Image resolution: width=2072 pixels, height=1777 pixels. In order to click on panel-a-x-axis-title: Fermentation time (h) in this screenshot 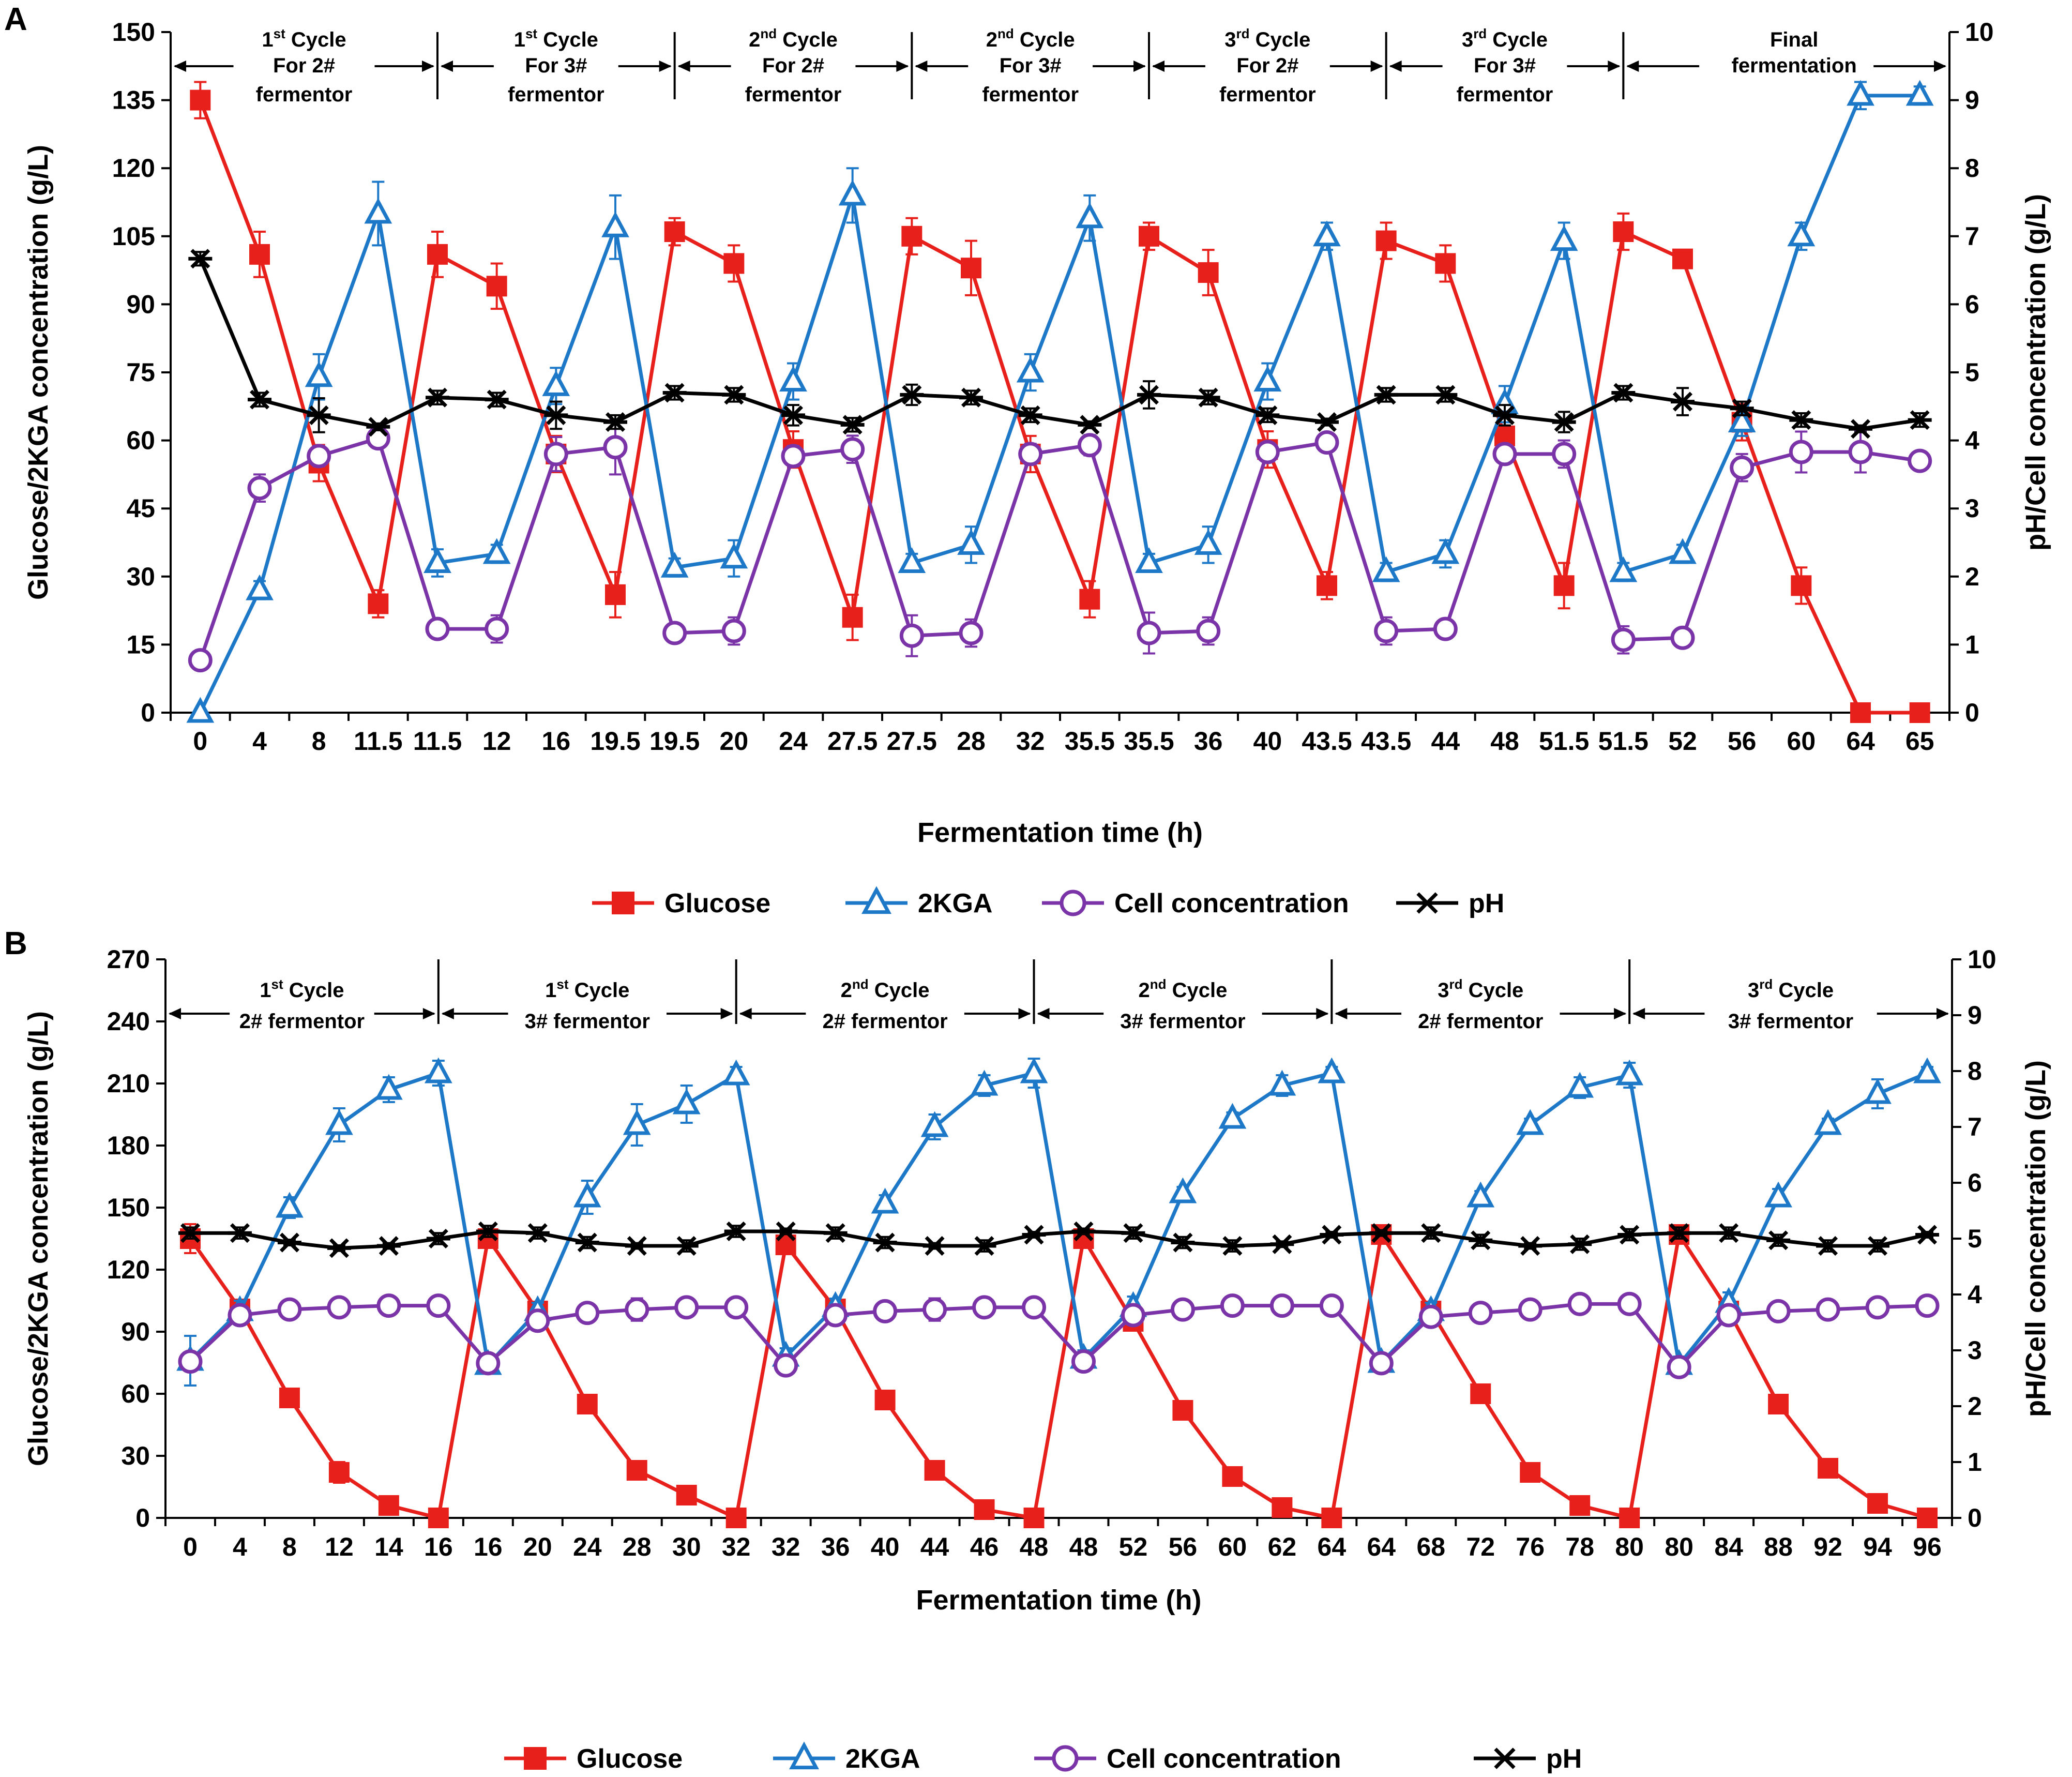, I will do `click(1060, 832)`.